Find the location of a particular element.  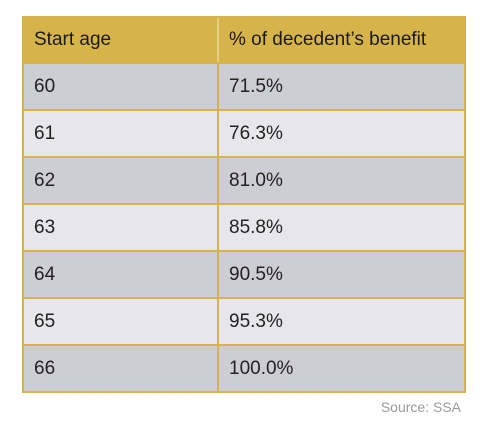

cell-percent: 76.3% is located at coordinates (341, 133).